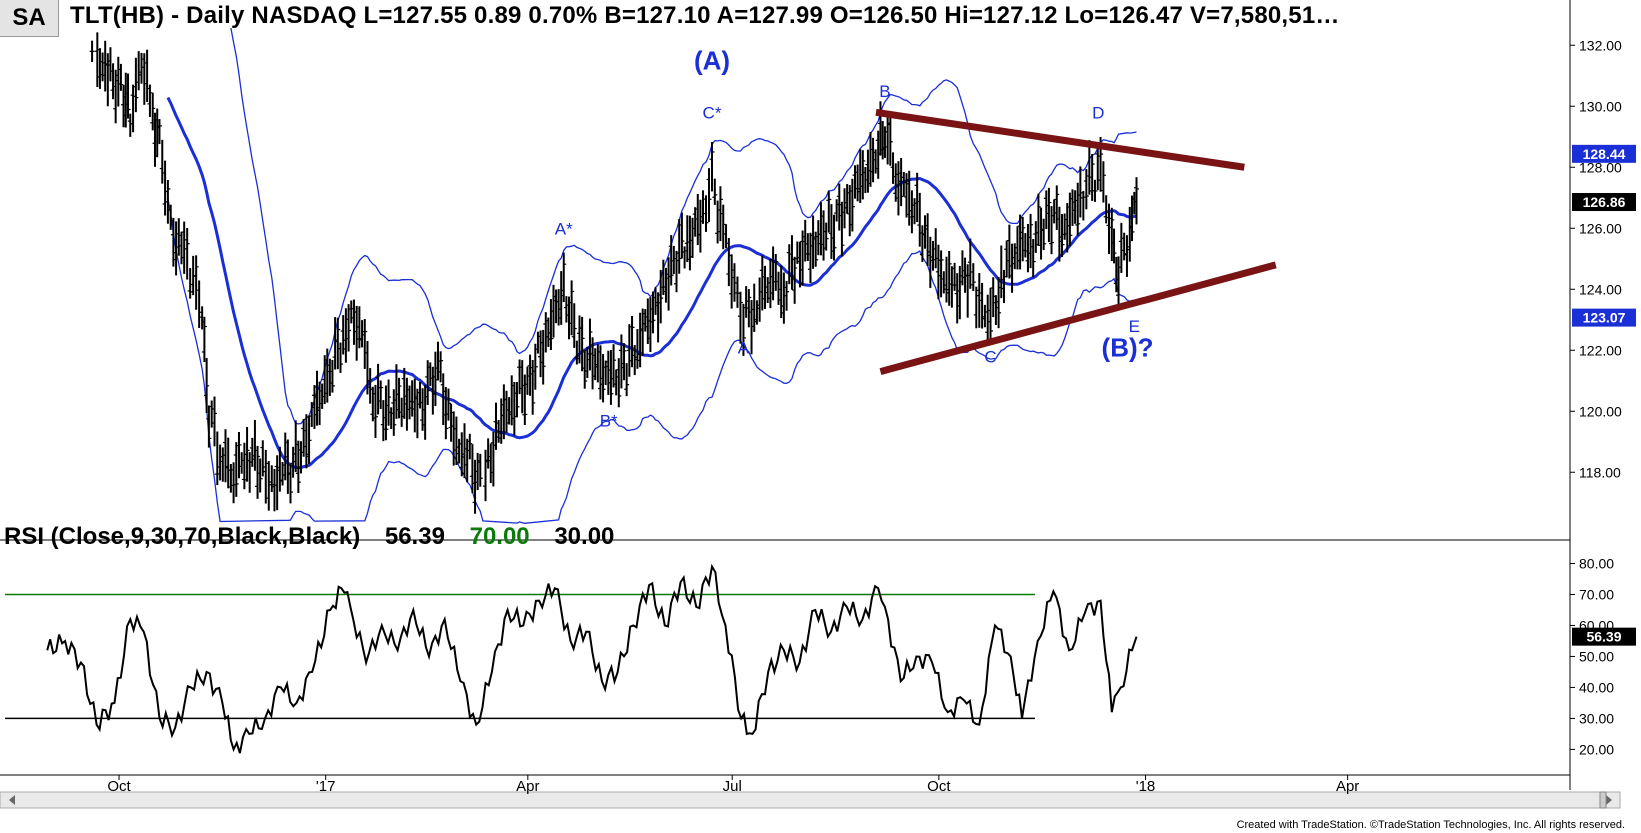 This screenshot has height=833, width=1641. What do you see at coordinates (1600, 45) in the screenshot?
I see `price-tick-label: 132.00` at bounding box center [1600, 45].